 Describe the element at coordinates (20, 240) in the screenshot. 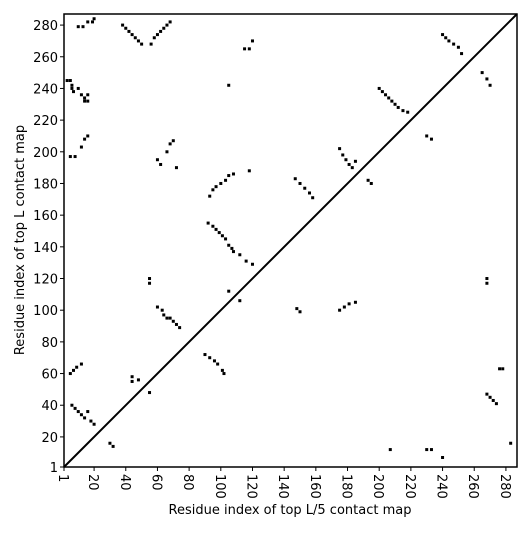

I see `y-axis-label: Residue index of top L contact map` at that location.